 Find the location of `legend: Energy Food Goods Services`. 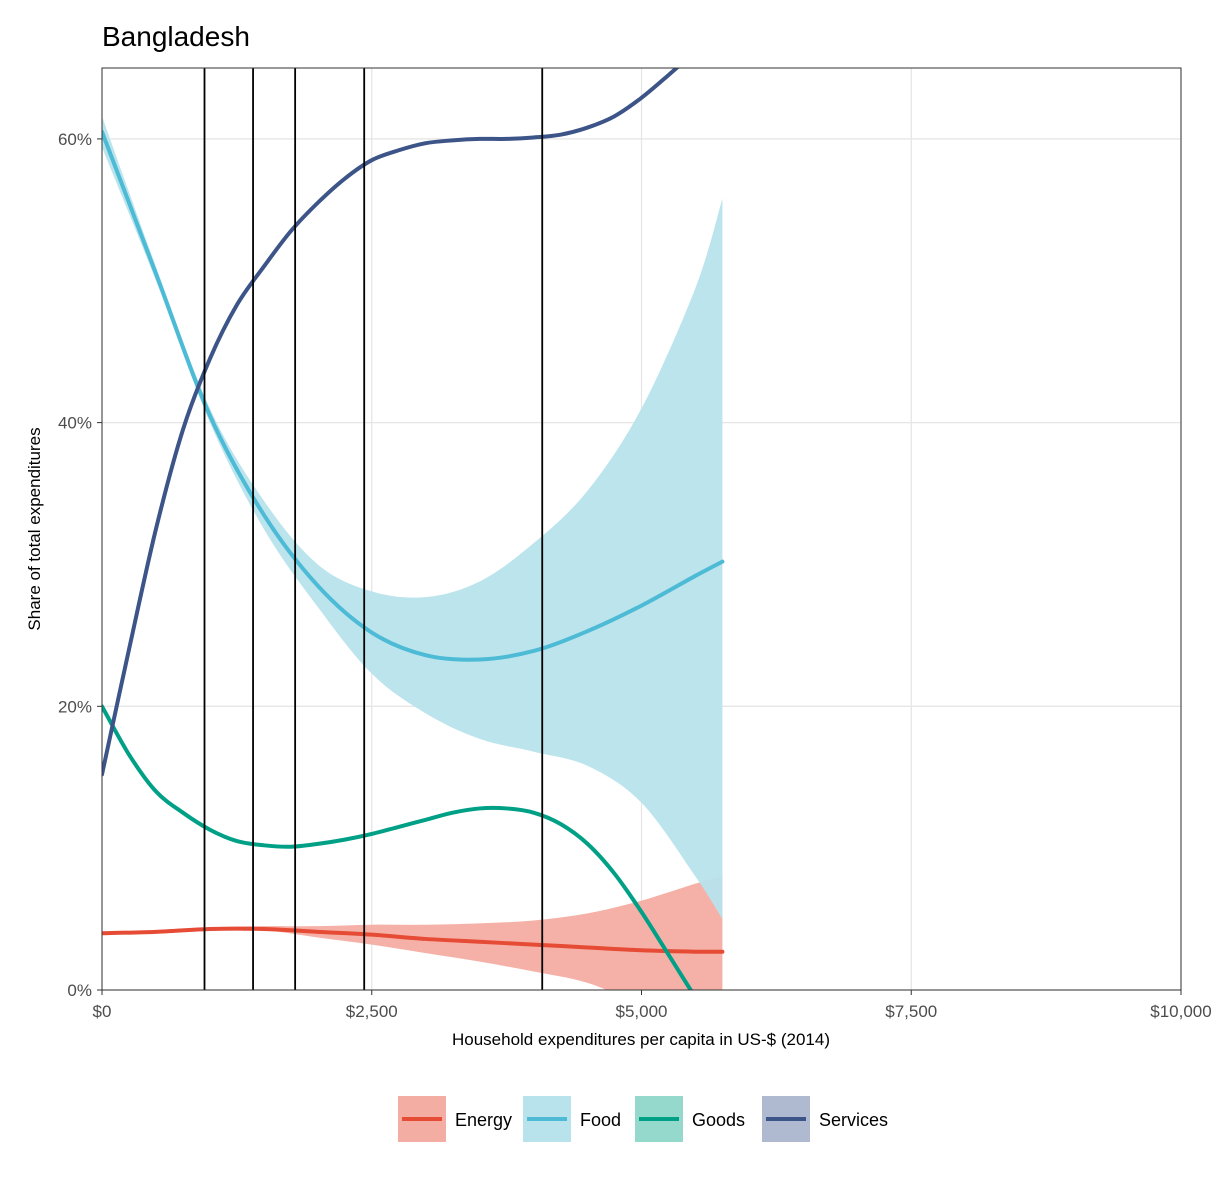

legend: Energy Food Goods Services is located at coordinates (643, 1119).